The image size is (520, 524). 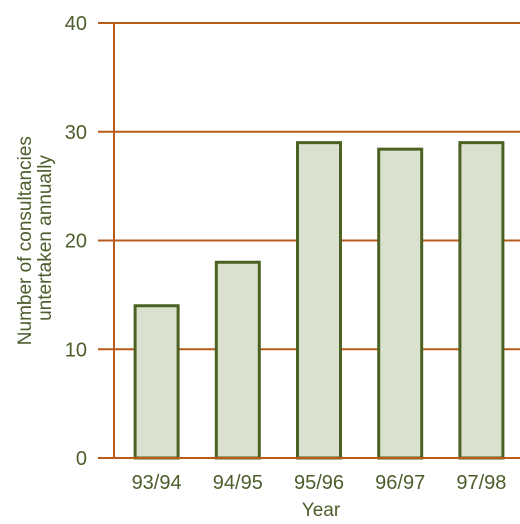 I want to click on x-tick-labels: 93/94 94/95 95/96 96/97 97/98, so click(x=319, y=483).